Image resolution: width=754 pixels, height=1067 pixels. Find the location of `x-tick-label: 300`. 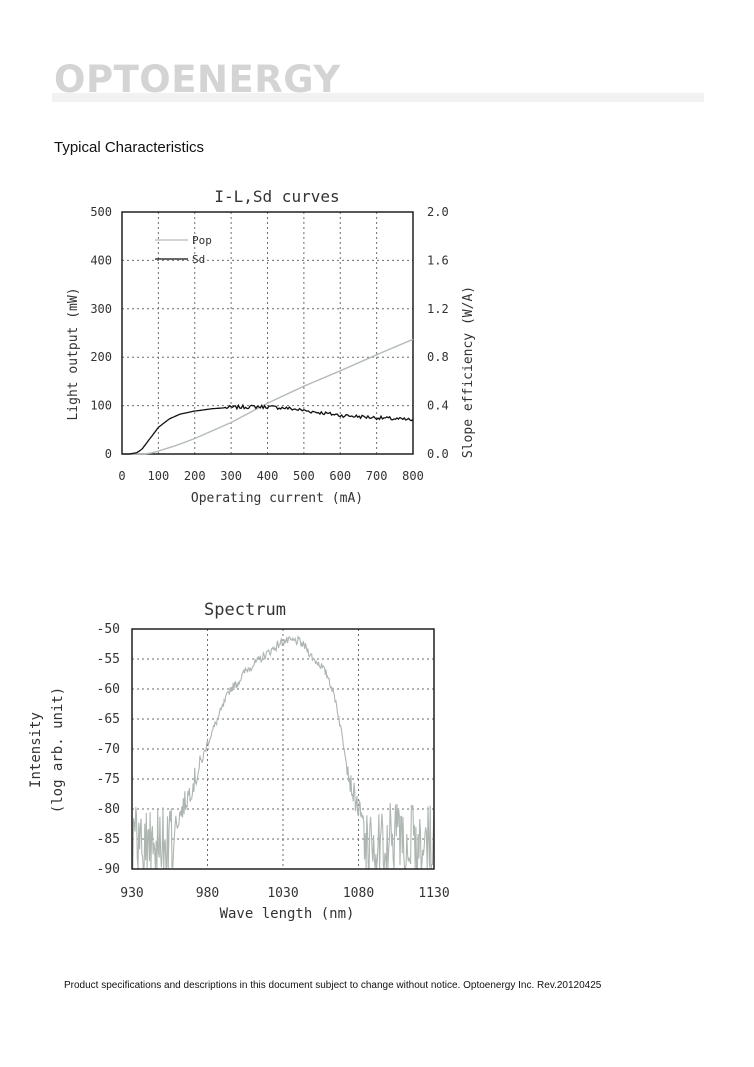

x-tick-label: 300 is located at coordinates (231, 476).